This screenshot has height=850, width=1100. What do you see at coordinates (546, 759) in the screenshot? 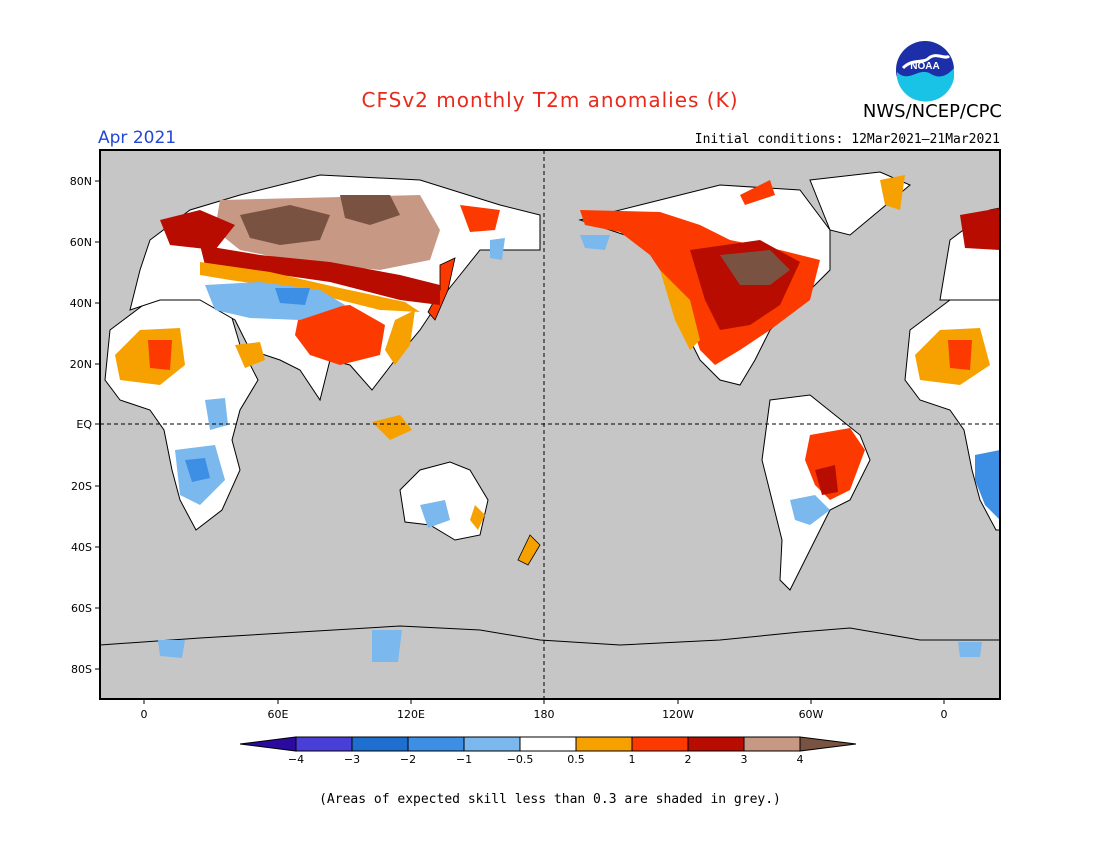
I see `colorbar-labels: −4 −3 −2 −1 −0.5 0.5 1 2 3 4` at bounding box center [546, 759].